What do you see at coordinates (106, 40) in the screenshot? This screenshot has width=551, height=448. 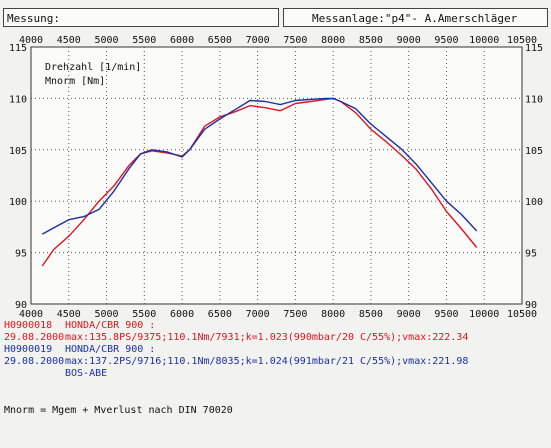 I see `x-tick-top: 5000` at bounding box center [106, 40].